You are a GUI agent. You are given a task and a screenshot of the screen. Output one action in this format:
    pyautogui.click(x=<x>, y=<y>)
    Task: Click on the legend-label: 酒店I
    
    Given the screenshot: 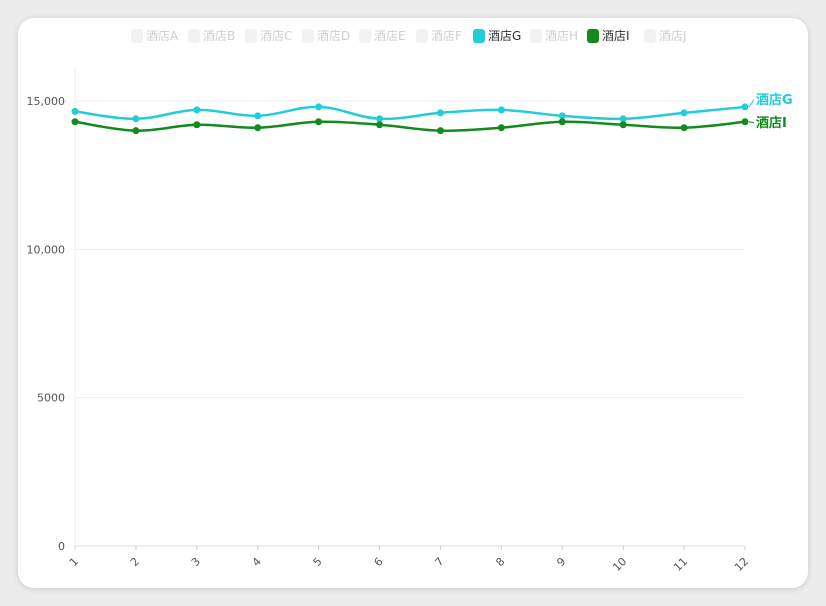 What is the action you would take?
    pyautogui.click(x=616, y=36)
    